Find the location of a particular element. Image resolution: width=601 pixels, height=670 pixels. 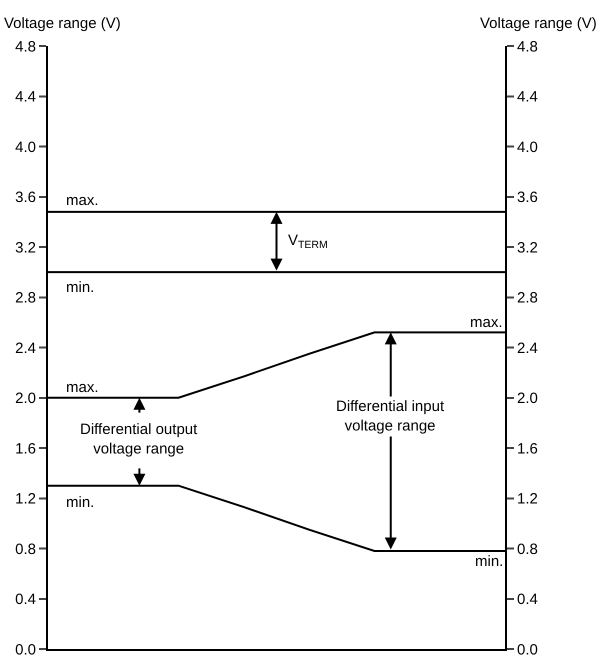

y-tick-label: 1.6 is located at coordinates (25, 449).